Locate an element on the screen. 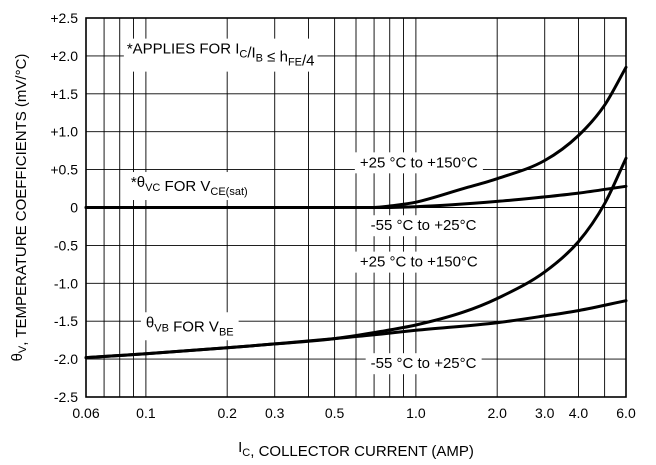 The width and height of the screenshot is (656, 465). annotation-label-upper-vb: +25 °C to +150°C is located at coordinates (418, 262).